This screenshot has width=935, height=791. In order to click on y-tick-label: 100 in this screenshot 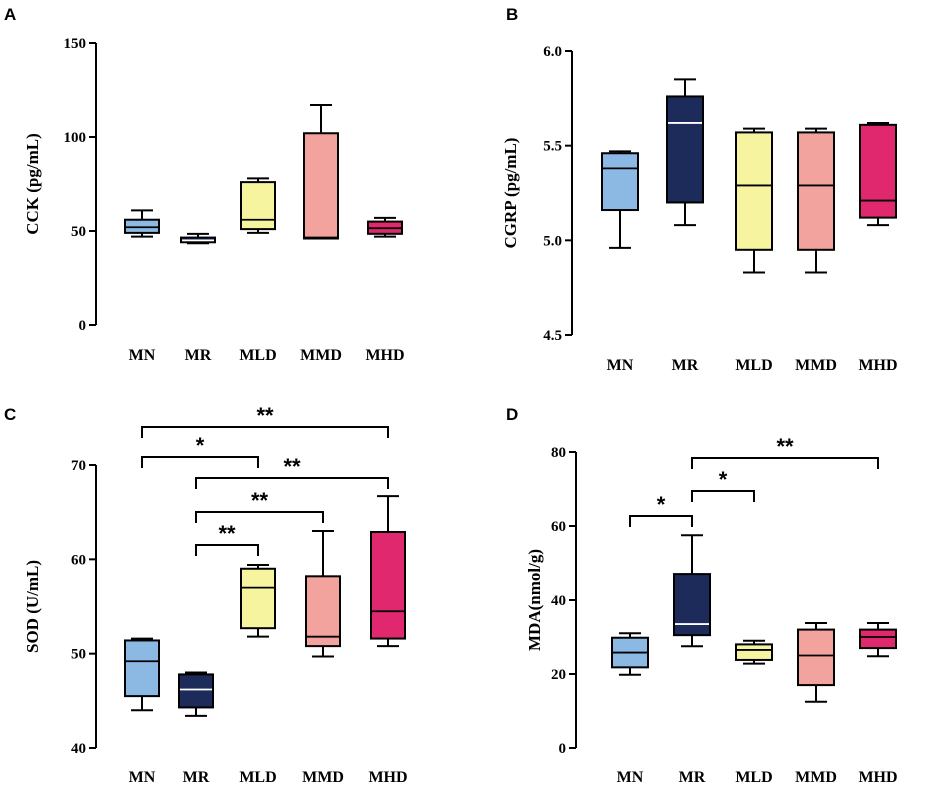, I will do `click(75, 138)`.